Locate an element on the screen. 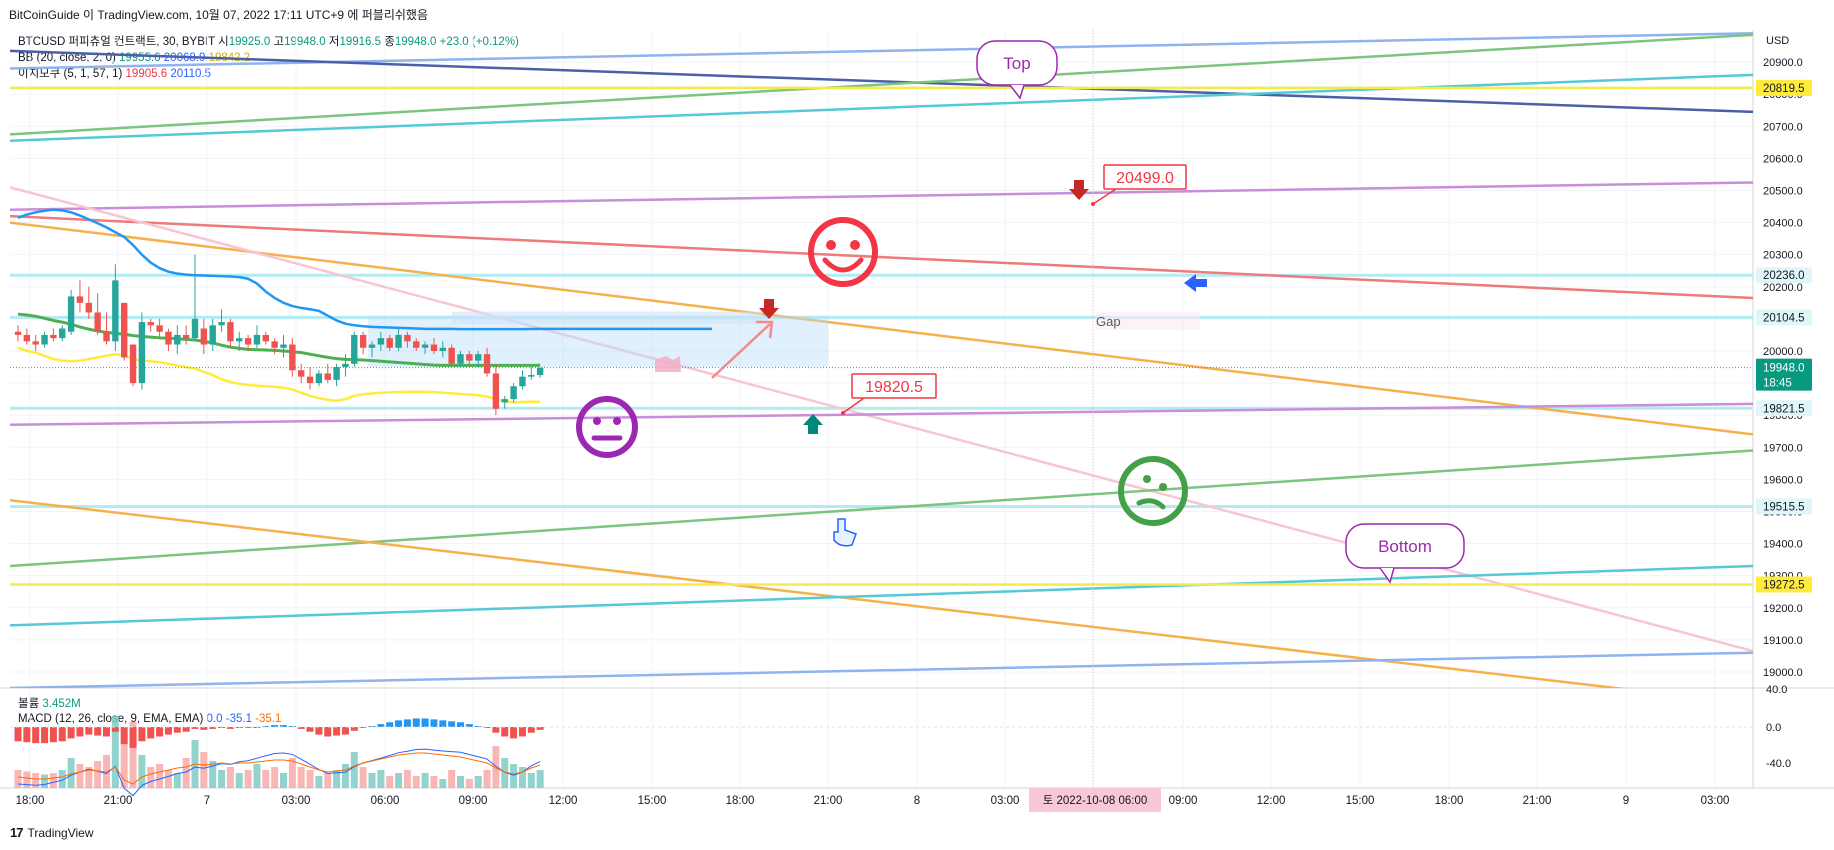  tradingview-footer: 17 TradingView is located at coordinates (52, 832).